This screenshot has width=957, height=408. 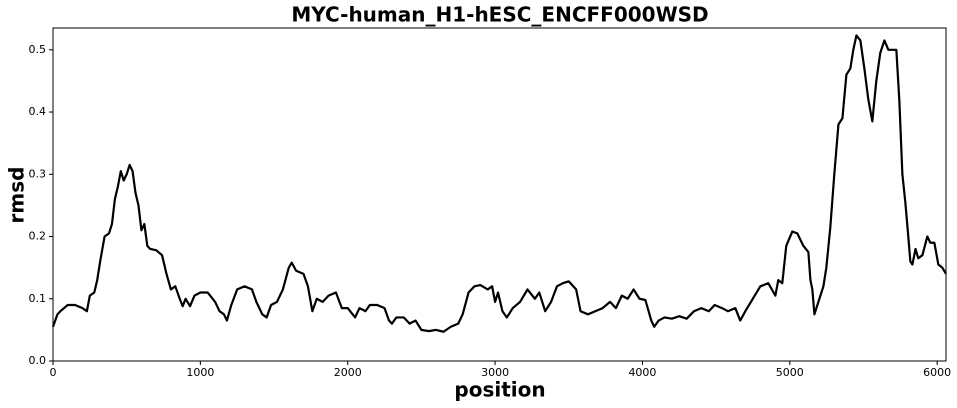 What do you see at coordinates (790, 372) in the screenshot?
I see `x-tick-label: 5000` at bounding box center [790, 372].